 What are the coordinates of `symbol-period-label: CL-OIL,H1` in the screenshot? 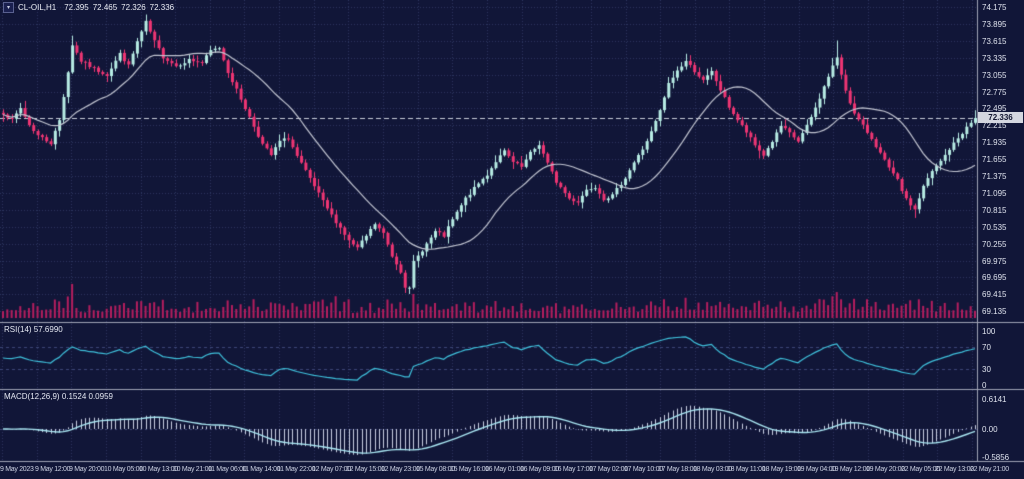 It's located at (37, 7).